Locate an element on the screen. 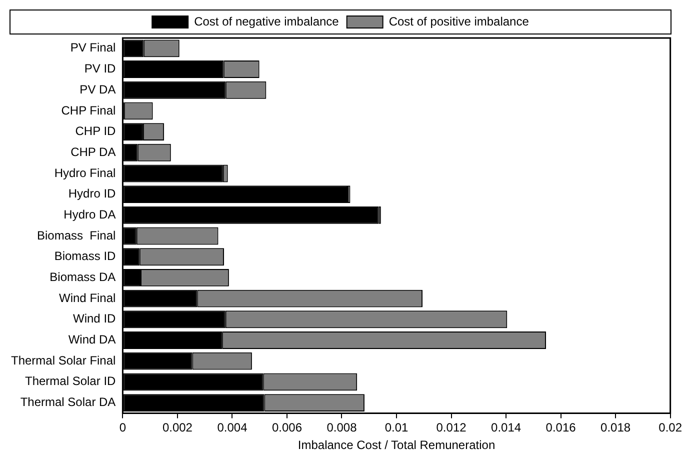  y-tick-label: CHP ID is located at coordinates (95, 131).